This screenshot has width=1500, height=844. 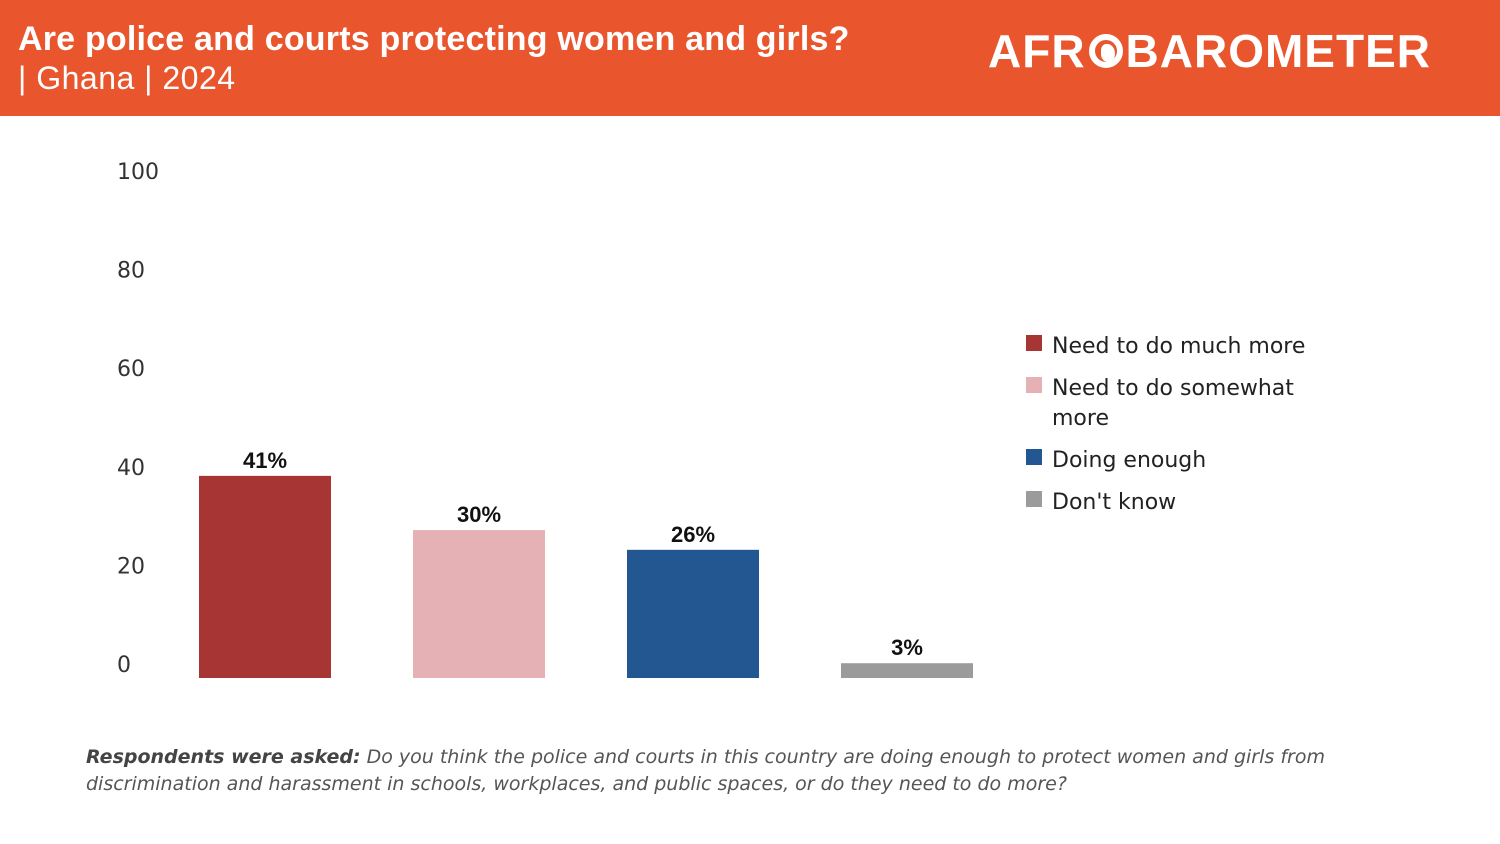 What do you see at coordinates (1173, 403) in the screenshot?
I see `legend-label: Need to do somewhat more` at bounding box center [1173, 403].